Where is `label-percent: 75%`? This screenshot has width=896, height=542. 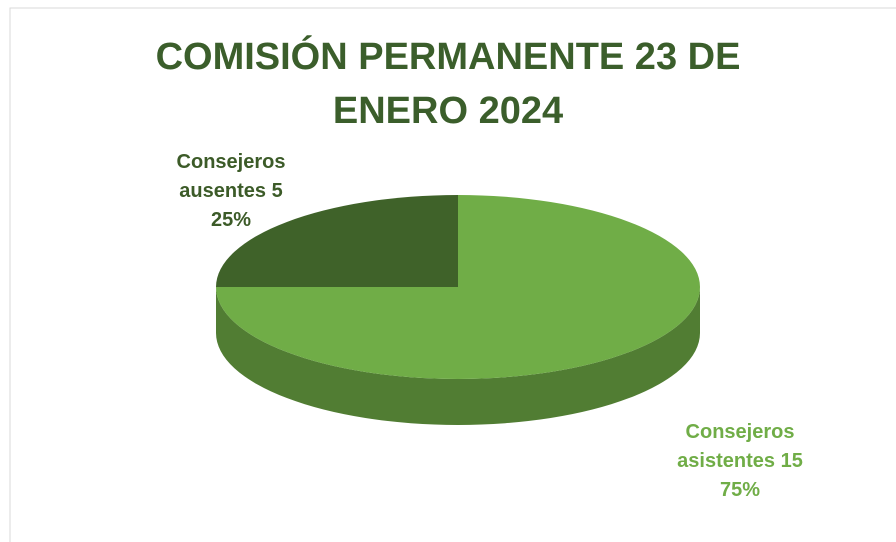
label-percent: 75% is located at coordinates (740, 490).